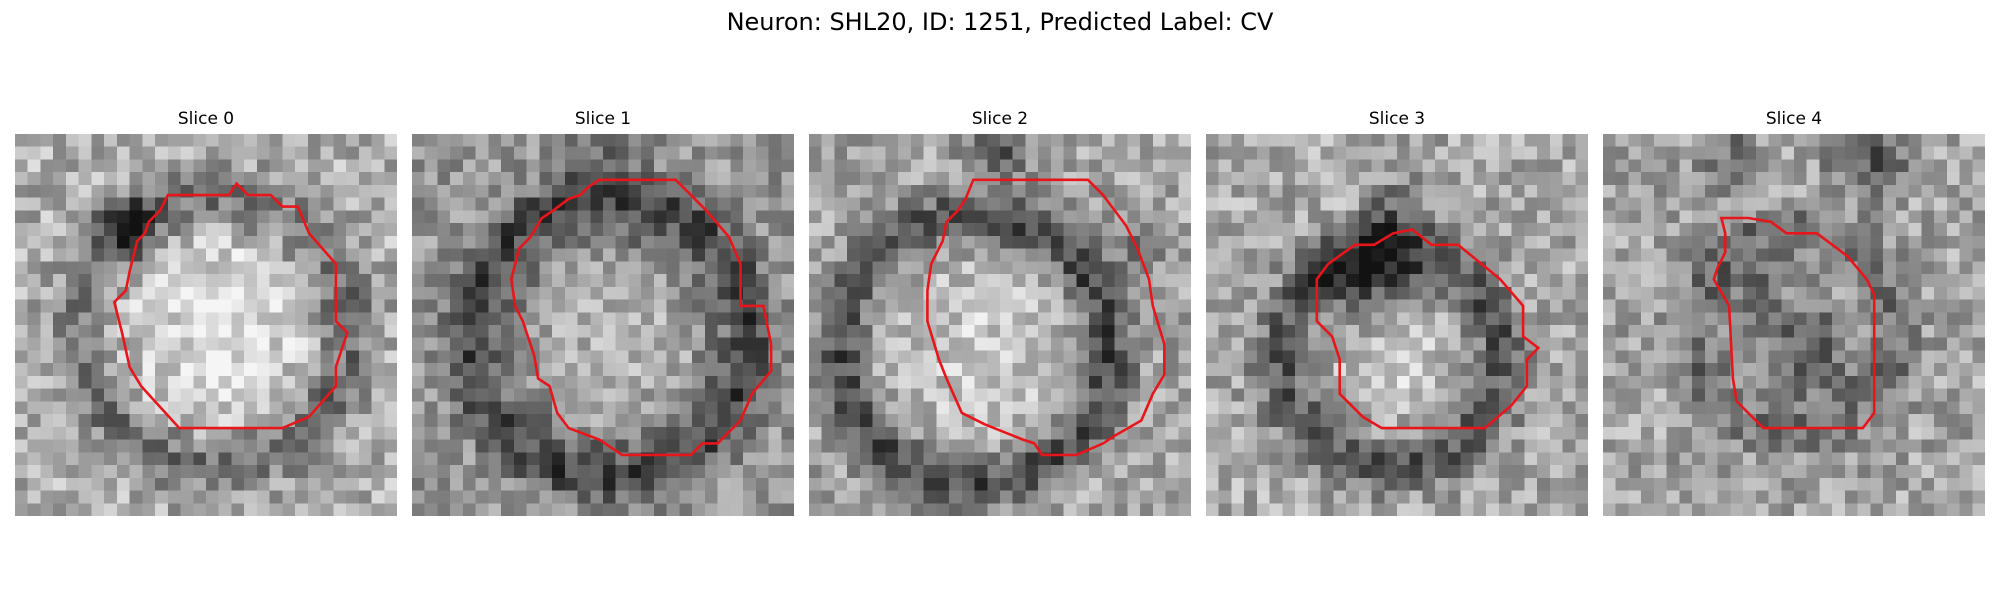  Describe the element at coordinates (1794, 119) in the screenshot. I see `slice-title: Slice 4` at that location.